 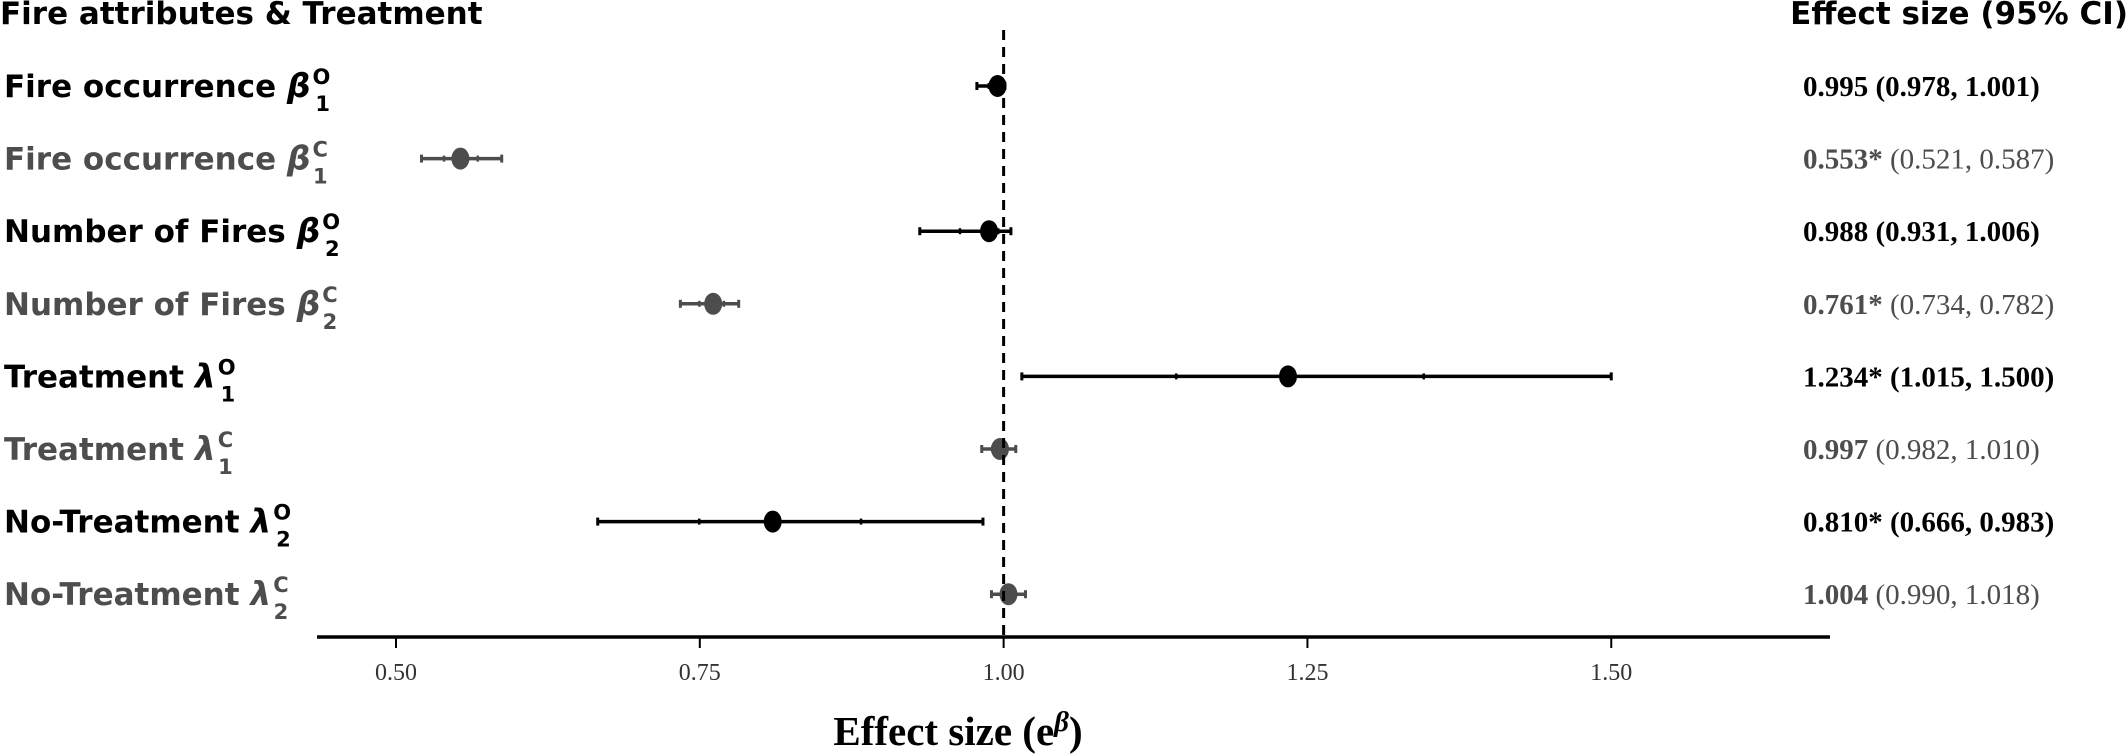 I want to click on x-tick-label: 0.50, so click(x=396, y=673).